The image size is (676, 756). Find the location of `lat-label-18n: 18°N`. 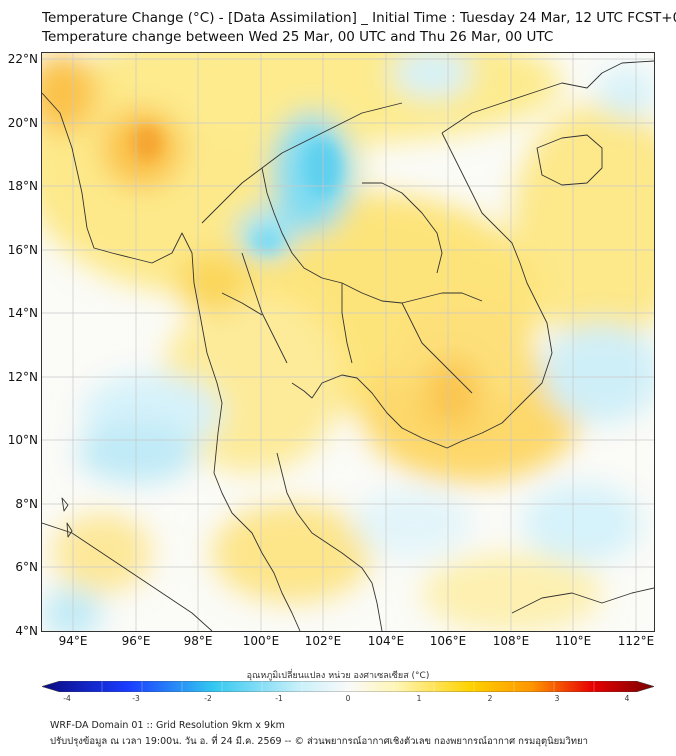

lat-label-18n: 18°N is located at coordinates (22, 186).